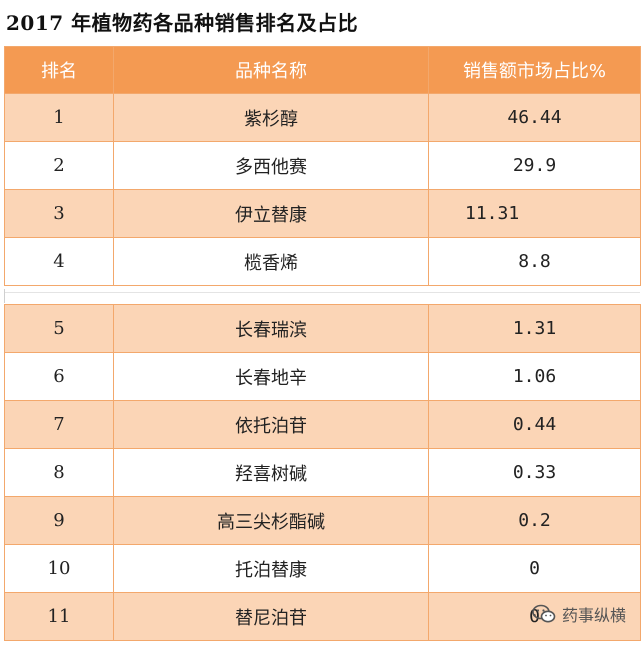  Describe the element at coordinates (182, 23) in the screenshot. I see `page-title: 2017 年植物药各品种销售排名及占比` at that location.